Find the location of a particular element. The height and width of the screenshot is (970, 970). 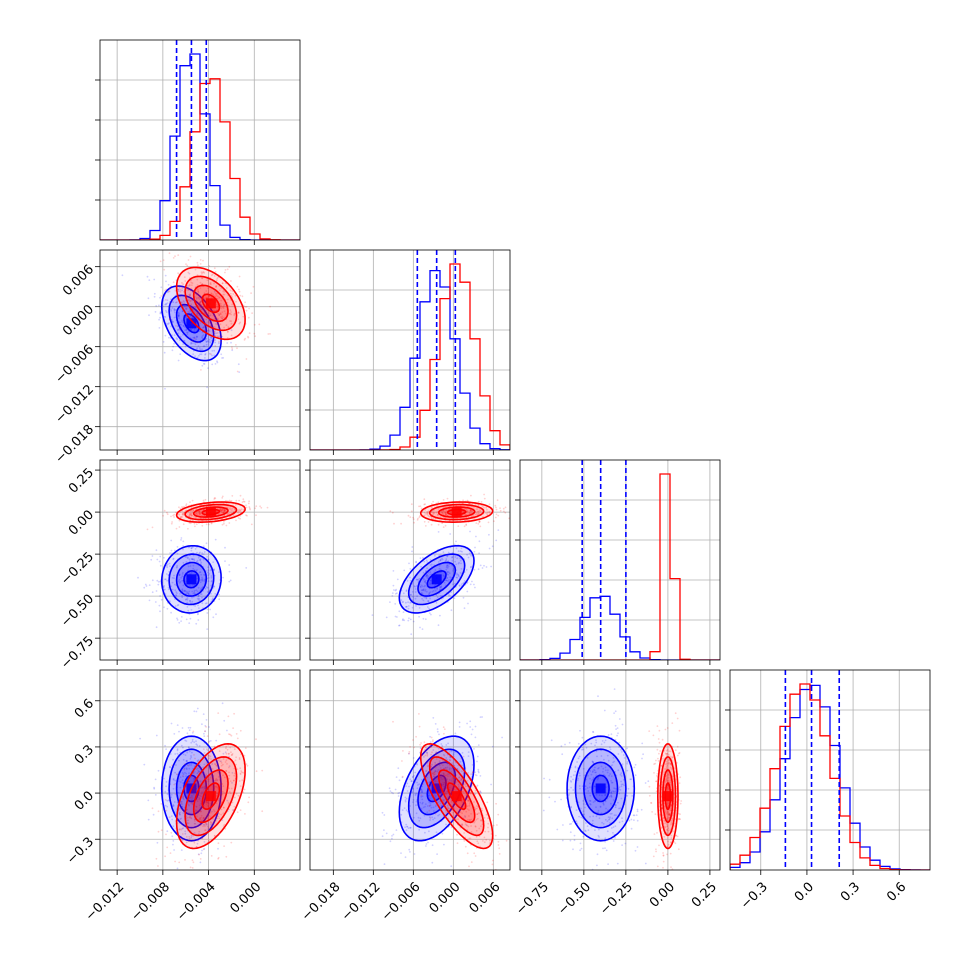

scatter-panel is located at coordinates (444, 791).